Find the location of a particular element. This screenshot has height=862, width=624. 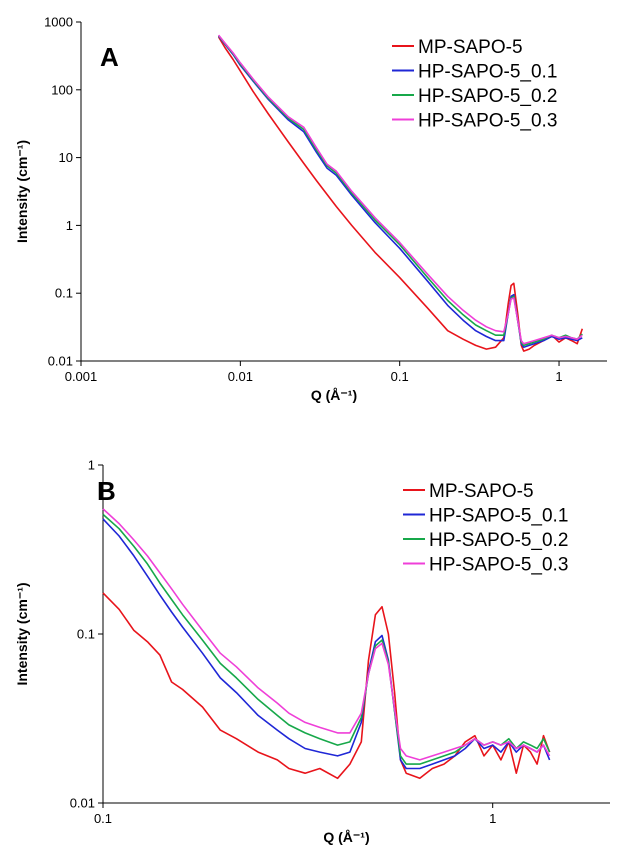

panel-a-x-tick-label: 0.001 is located at coordinates (81, 376).